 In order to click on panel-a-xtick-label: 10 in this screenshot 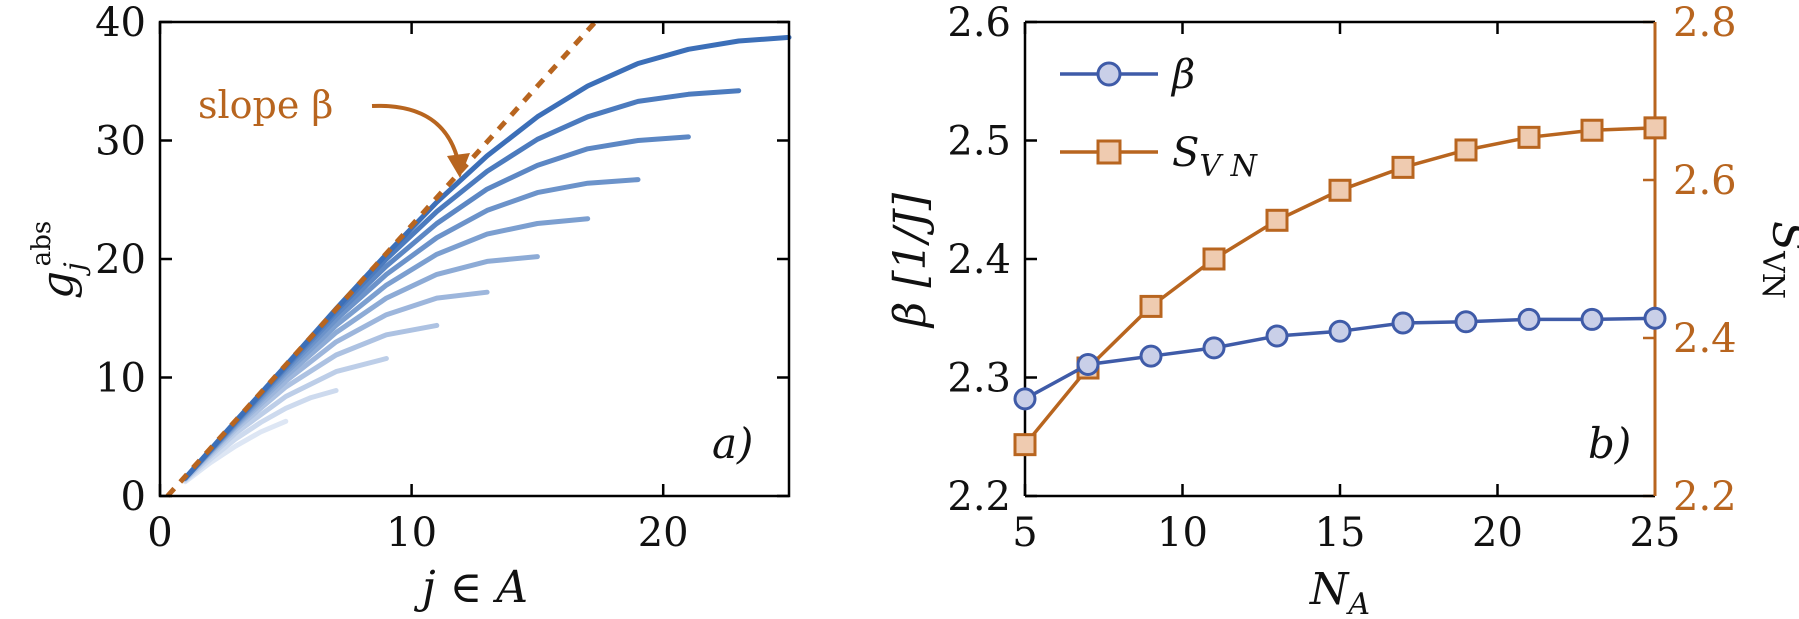, I will do `click(411, 533)`.